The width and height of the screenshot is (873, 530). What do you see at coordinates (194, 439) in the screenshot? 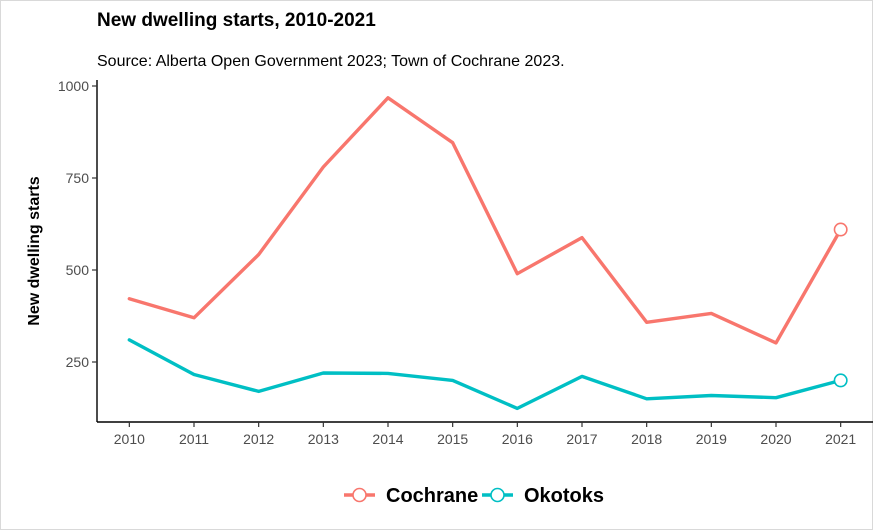
I see `x-tick-label: 2011` at bounding box center [194, 439].